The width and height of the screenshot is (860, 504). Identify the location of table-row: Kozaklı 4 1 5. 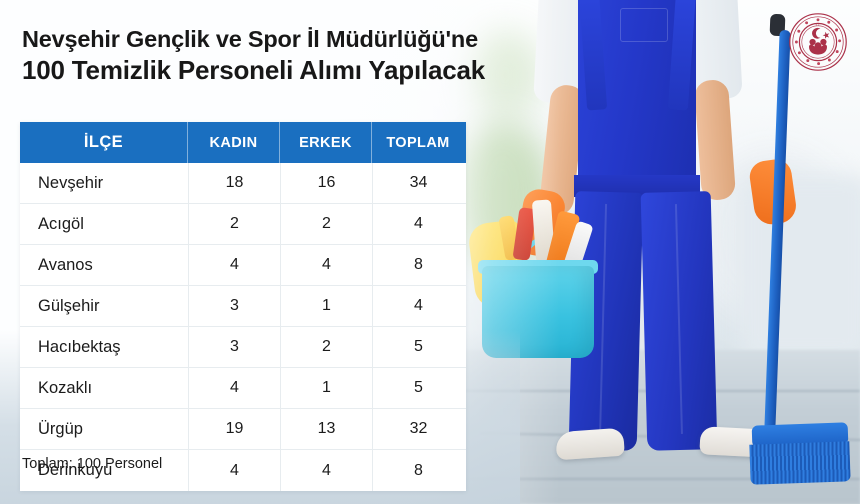
(243, 388).